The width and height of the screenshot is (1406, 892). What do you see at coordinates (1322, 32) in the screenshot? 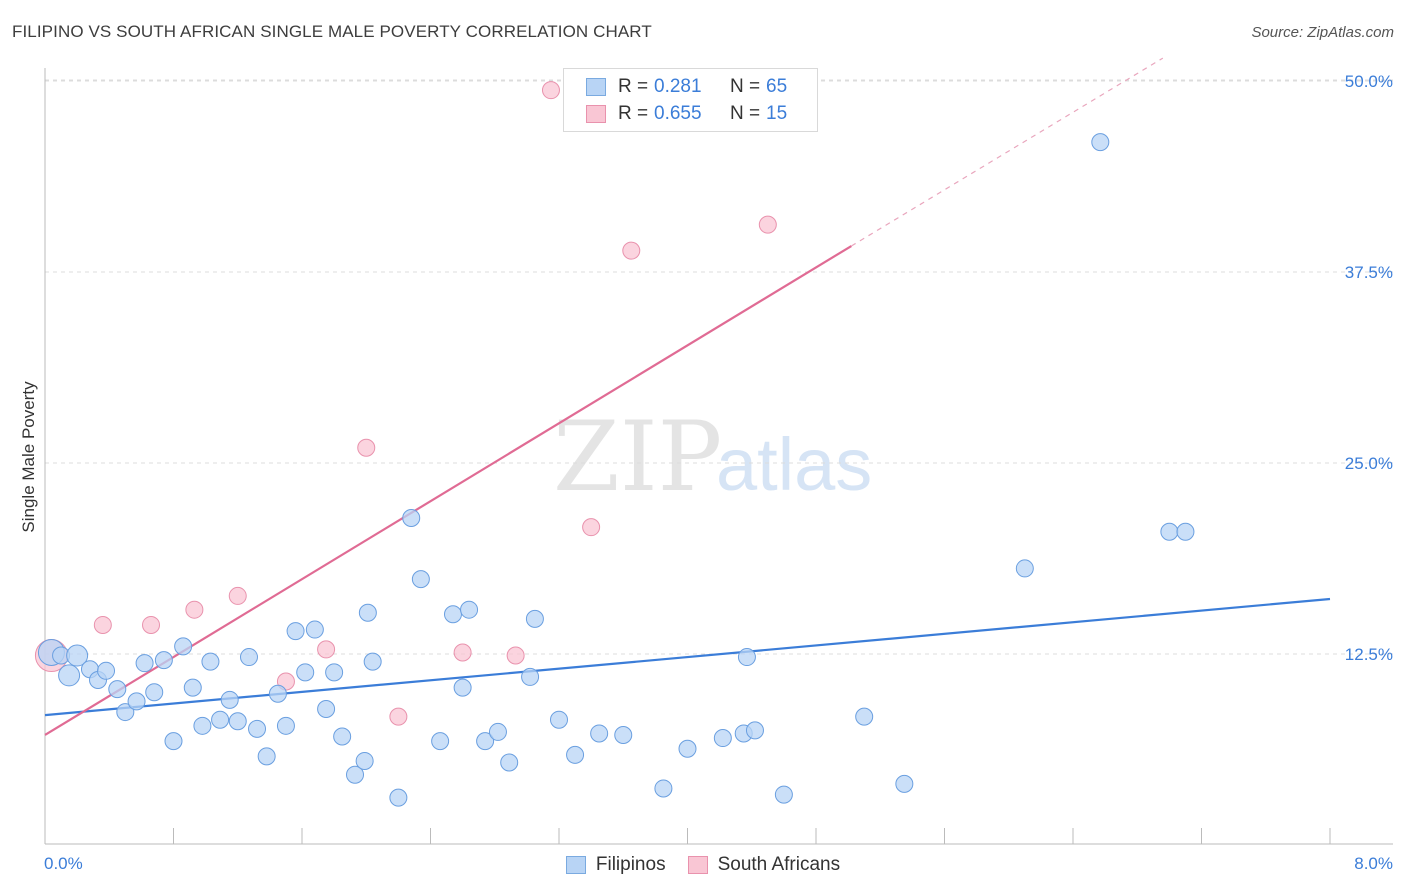
I see `source-credit: Source: ZipAtlas.com` at bounding box center [1322, 32].